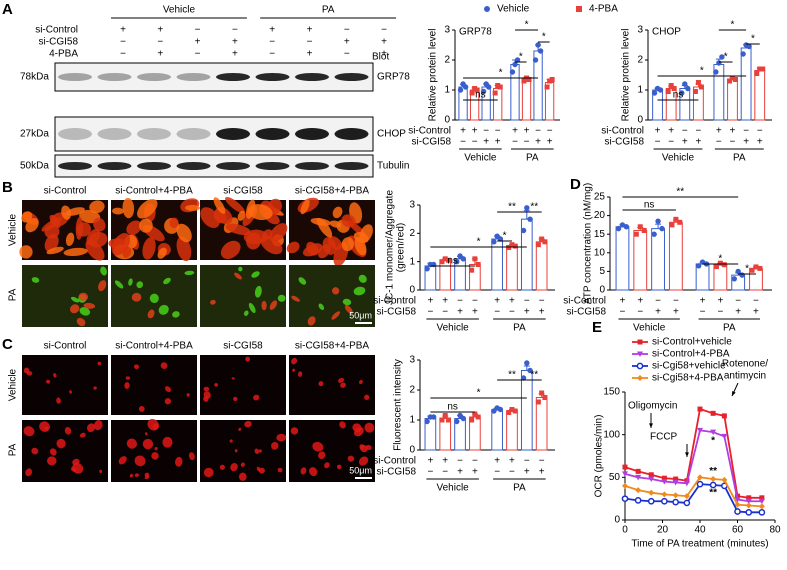 The width and height of the screenshot is (787, 570). Describe the element at coordinates (693, 466) in the screenshot. I see `series-line` at that location.